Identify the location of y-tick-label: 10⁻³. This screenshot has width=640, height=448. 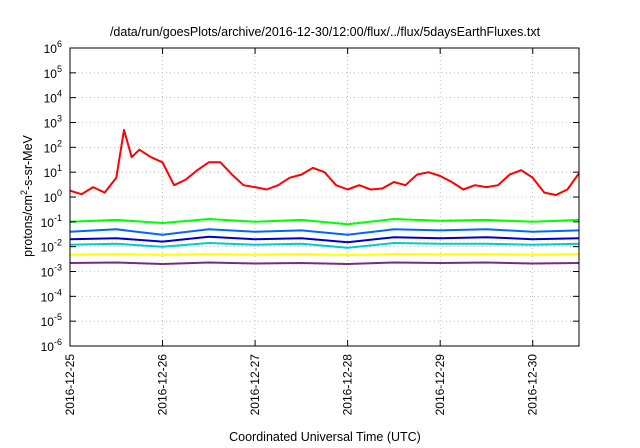
(51, 271).